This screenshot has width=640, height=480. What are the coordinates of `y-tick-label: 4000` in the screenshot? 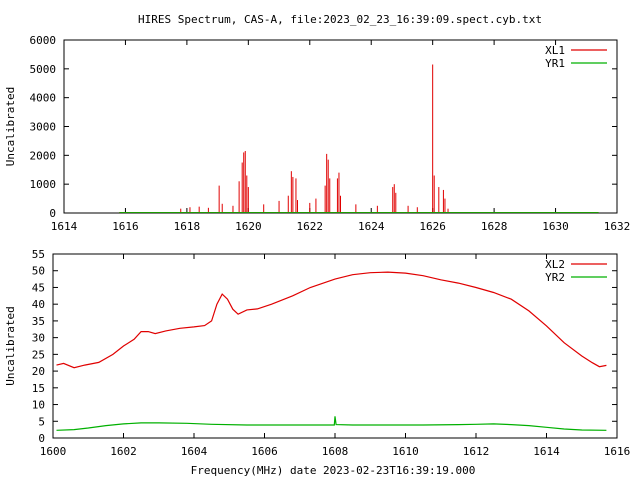 It's located at (43, 98).